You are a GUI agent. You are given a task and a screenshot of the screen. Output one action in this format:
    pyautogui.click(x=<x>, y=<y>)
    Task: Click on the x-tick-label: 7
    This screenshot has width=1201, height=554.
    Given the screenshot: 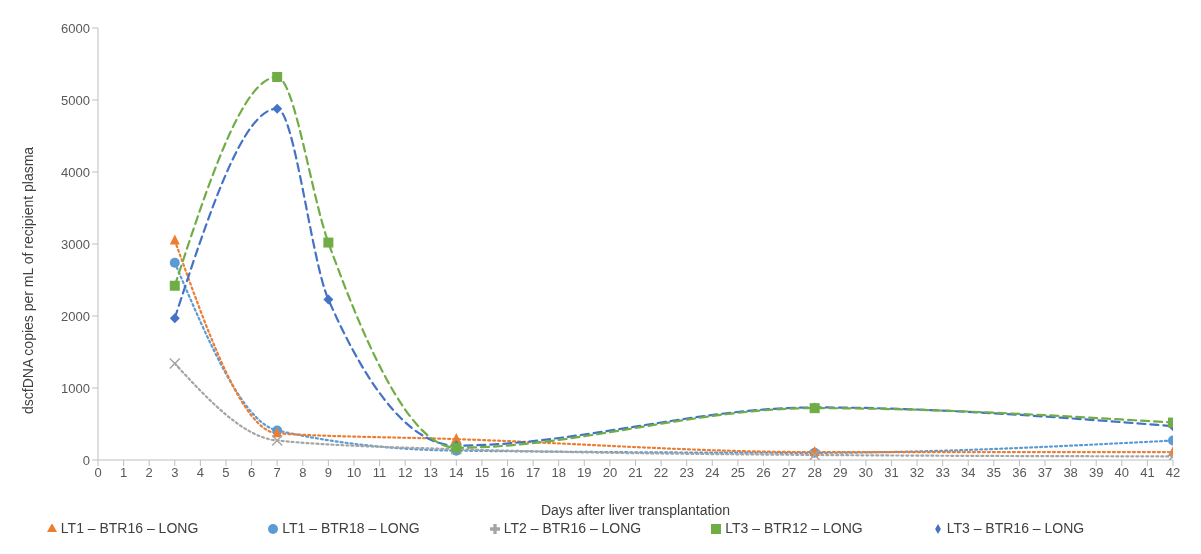 What is the action you would take?
    pyautogui.click(x=277, y=473)
    